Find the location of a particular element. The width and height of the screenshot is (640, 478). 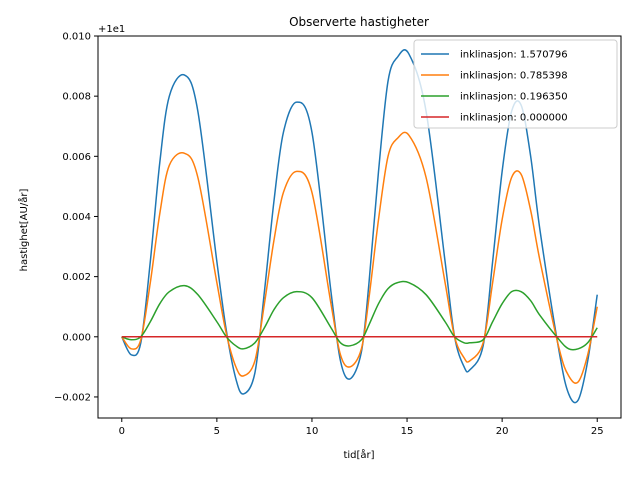

y-tick-label: 0.004 is located at coordinates (76, 217).